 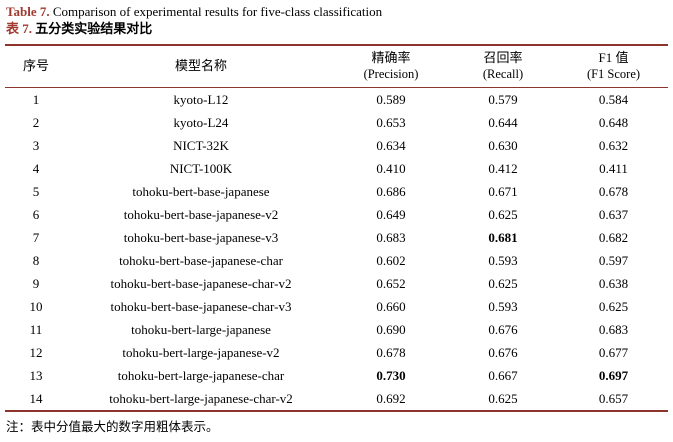 I want to click on precision-cell: 0.653, so click(x=391, y=122).